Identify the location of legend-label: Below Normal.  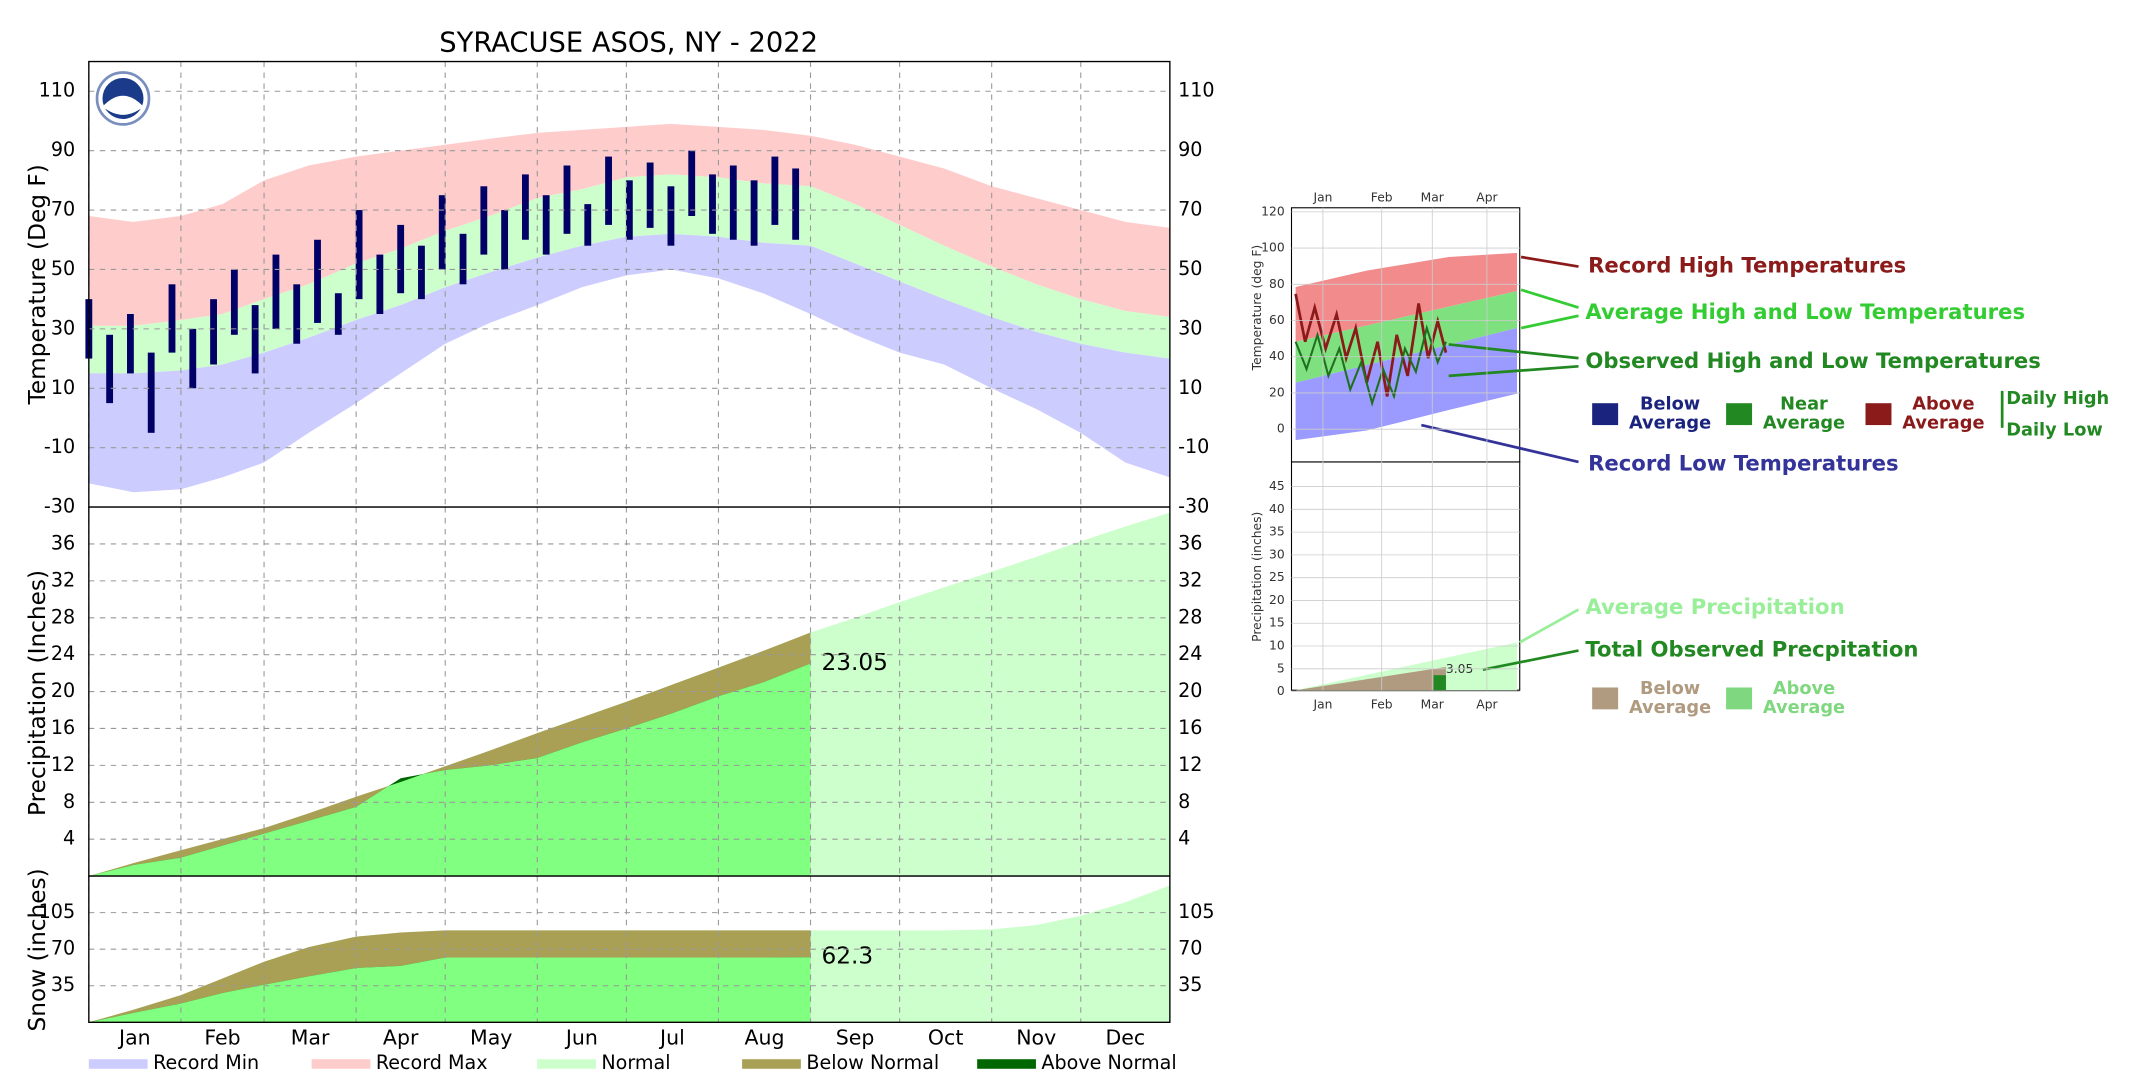
(872, 1062).